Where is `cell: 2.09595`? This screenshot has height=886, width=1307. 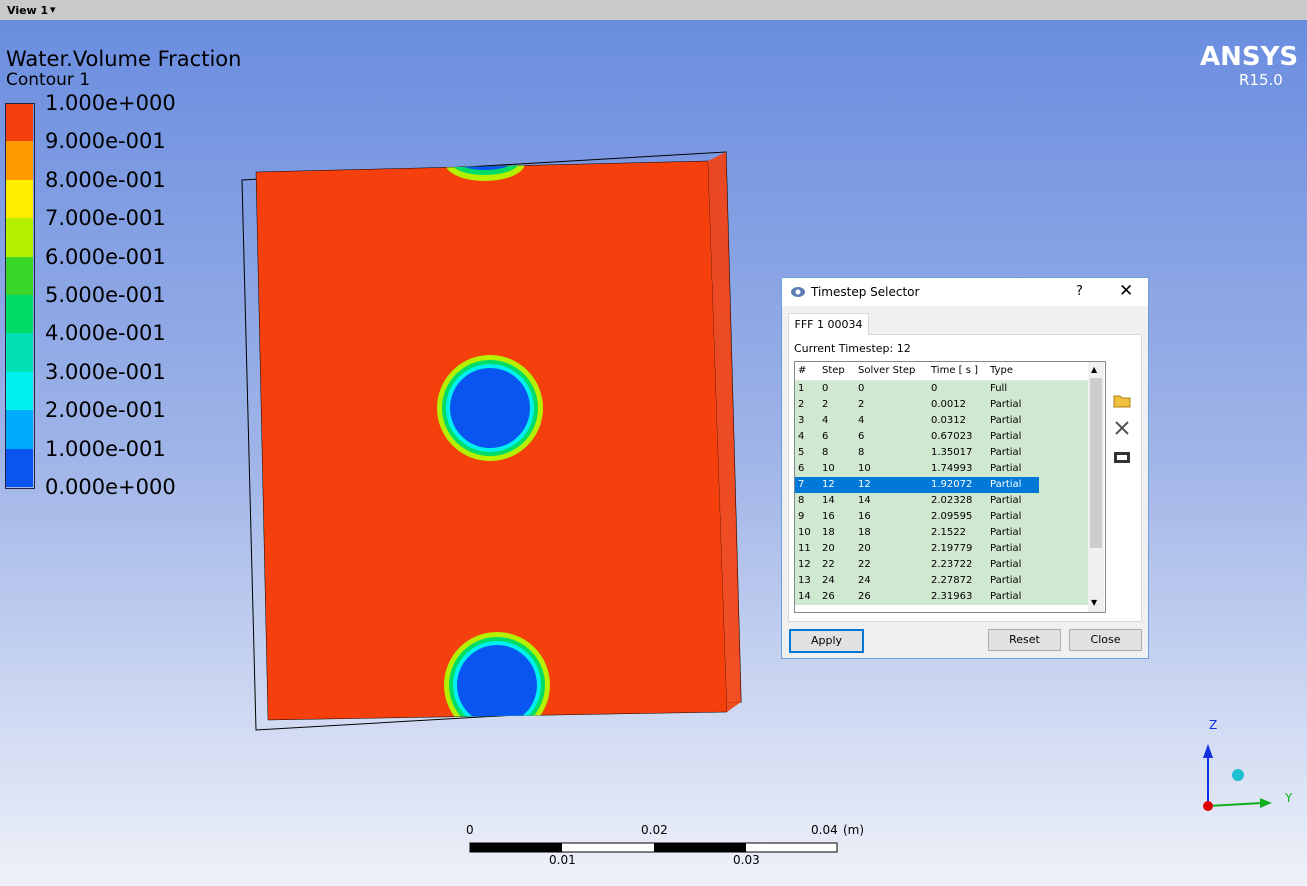
cell: 2.09595 is located at coordinates (952, 516).